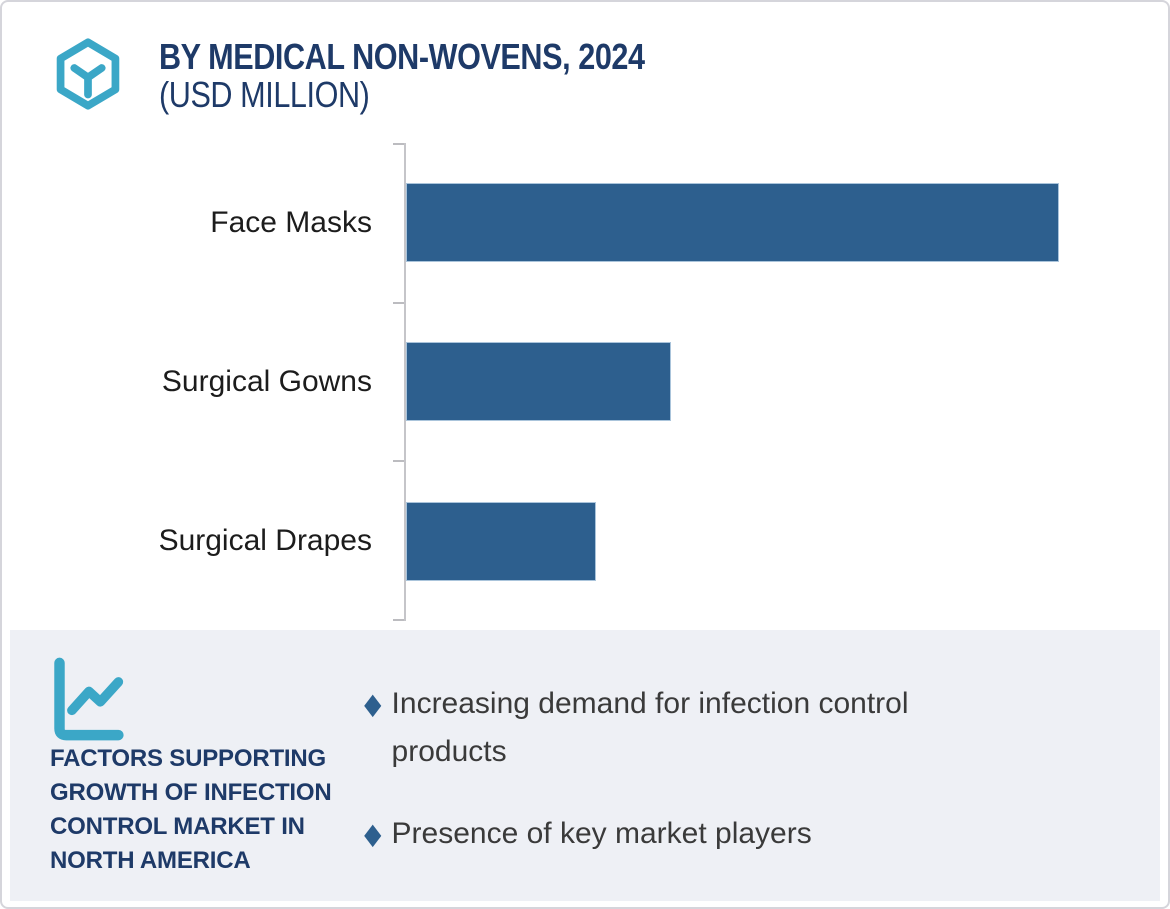 This screenshot has width=1170, height=909. I want to click on bar-surgical-gowns, so click(539, 382).